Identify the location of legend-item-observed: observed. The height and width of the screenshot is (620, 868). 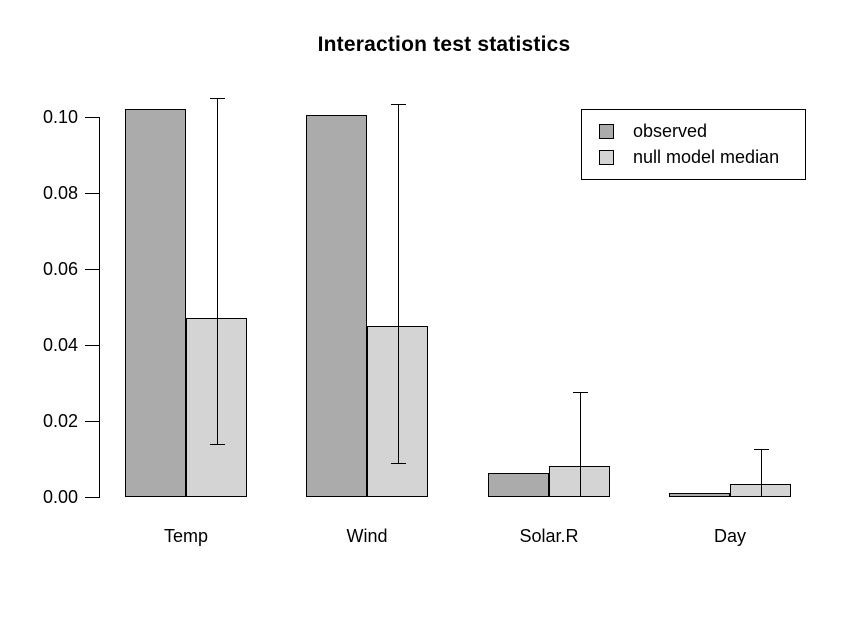
(702, 131).